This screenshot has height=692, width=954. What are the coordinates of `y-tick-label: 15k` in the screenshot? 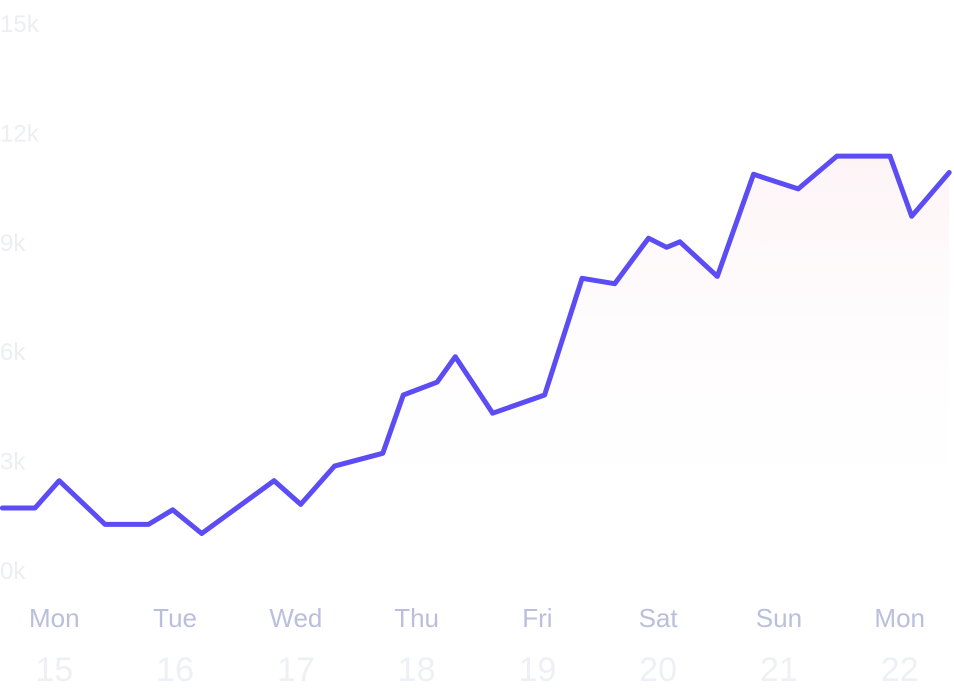 It's located at (20, 24).